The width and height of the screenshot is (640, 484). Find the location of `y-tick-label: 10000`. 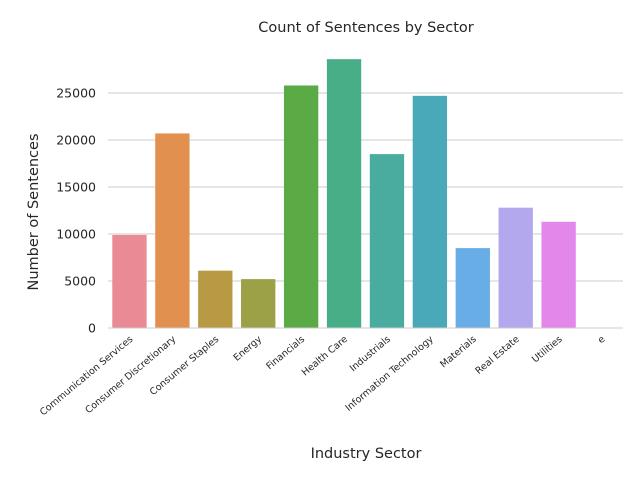

y-tick-label: 10000 is located at coordinates (76, 234).